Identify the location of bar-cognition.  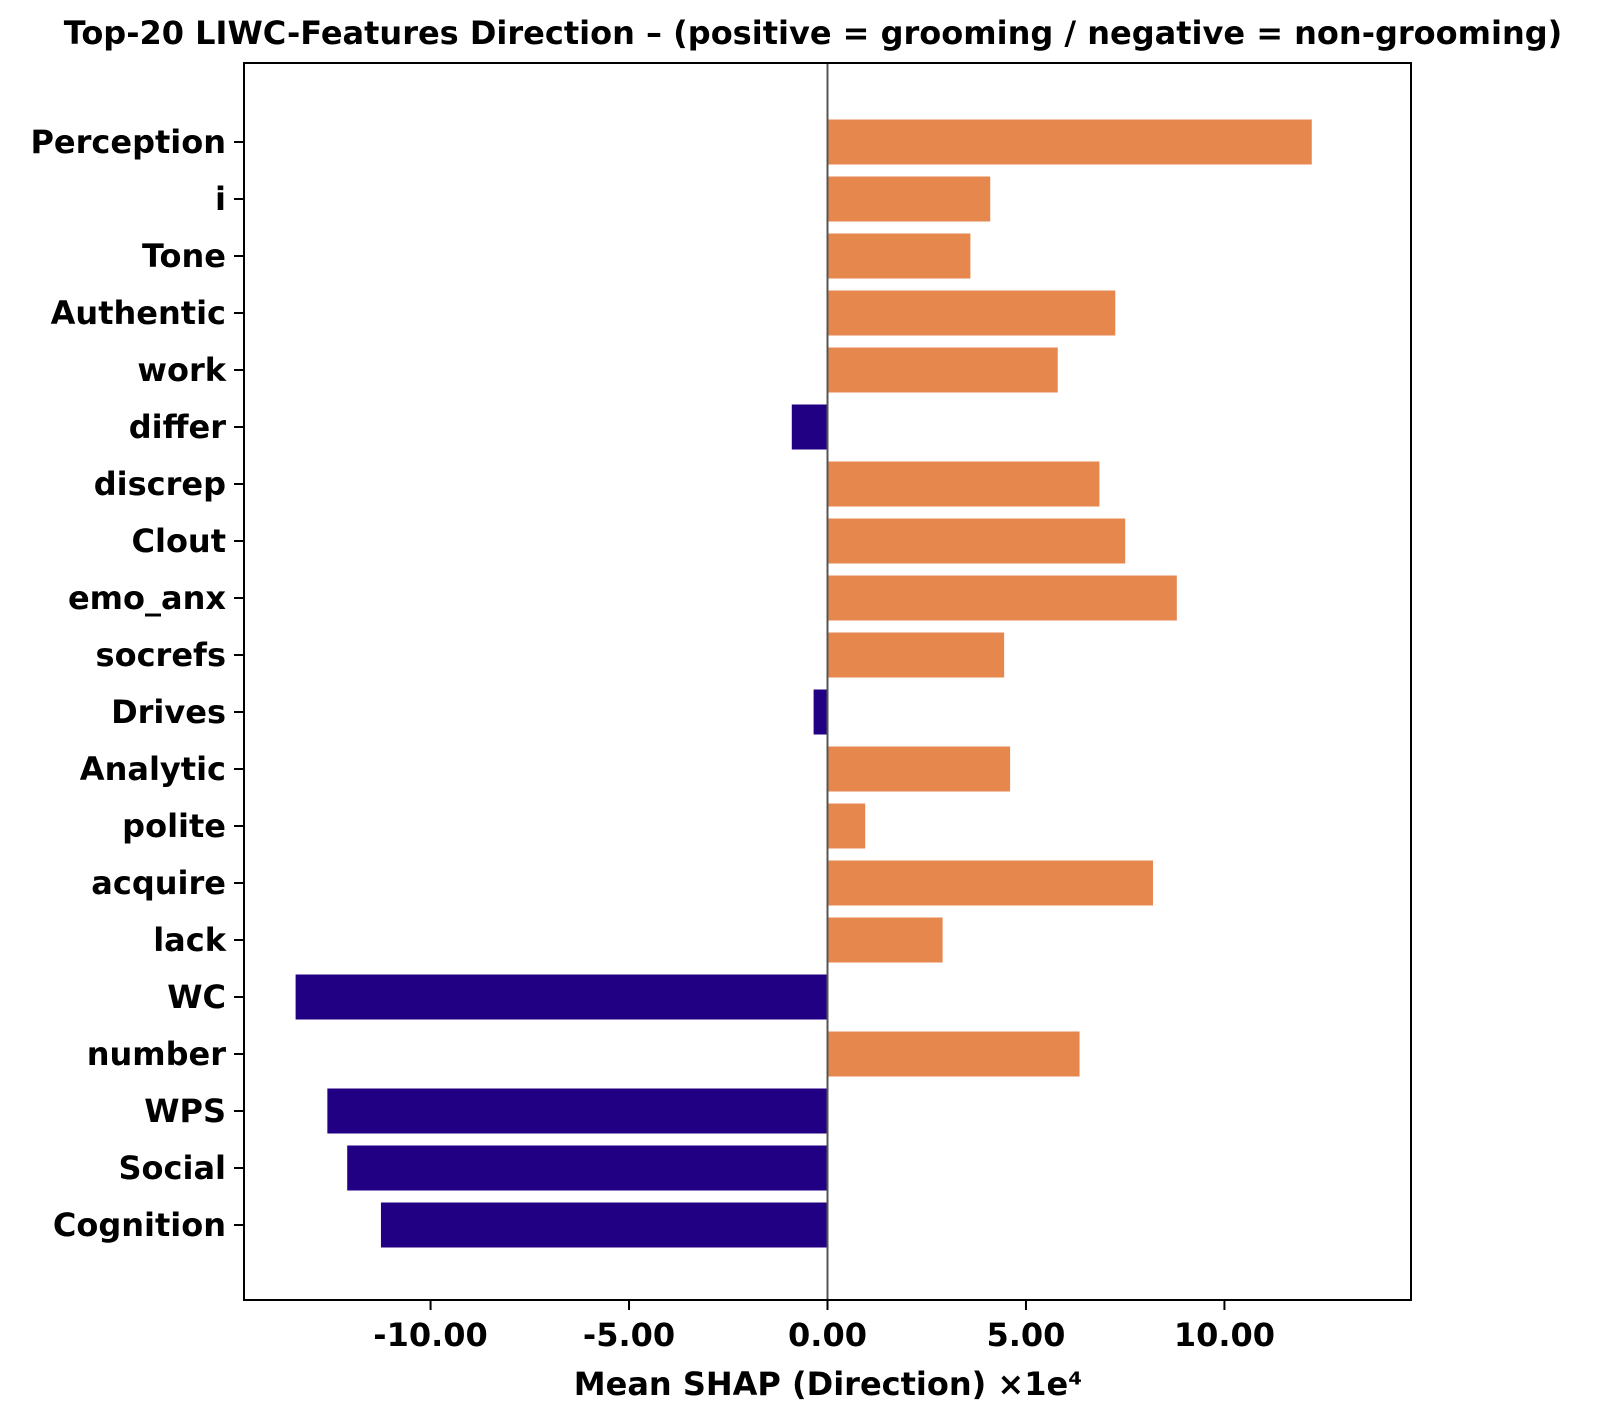
(604, 1225).